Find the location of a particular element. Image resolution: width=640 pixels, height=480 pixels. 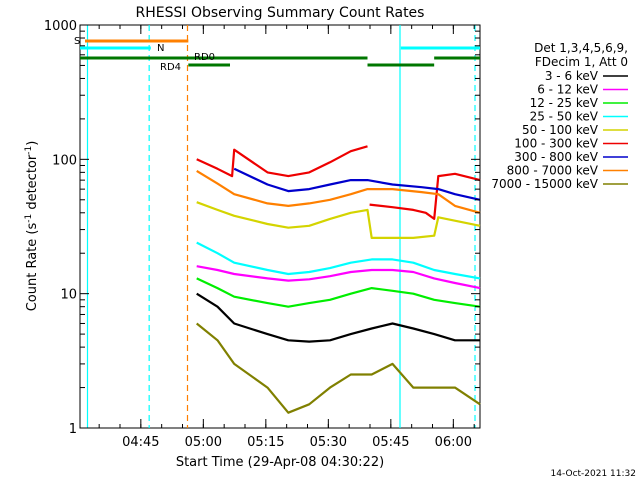

legend-entry-label: 7000 - 15000 keV is located at coordinates (544, 184).